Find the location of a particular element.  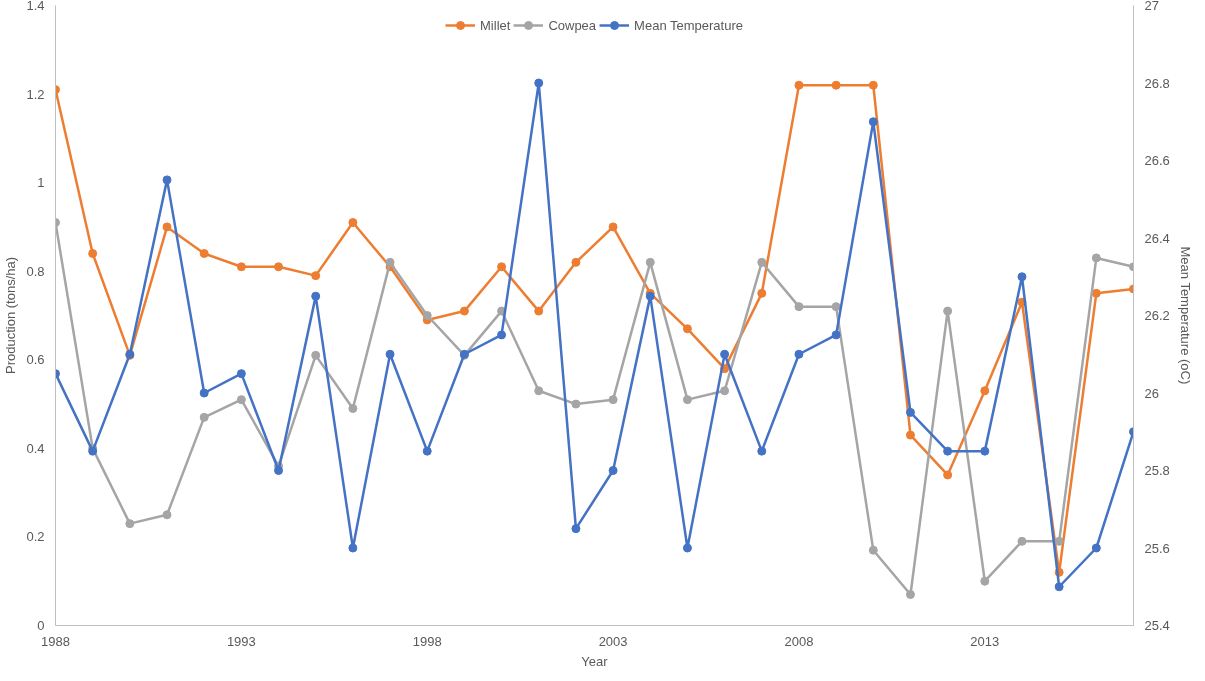

y2-tick-label: 26 is located at coordinates (1151, 393).